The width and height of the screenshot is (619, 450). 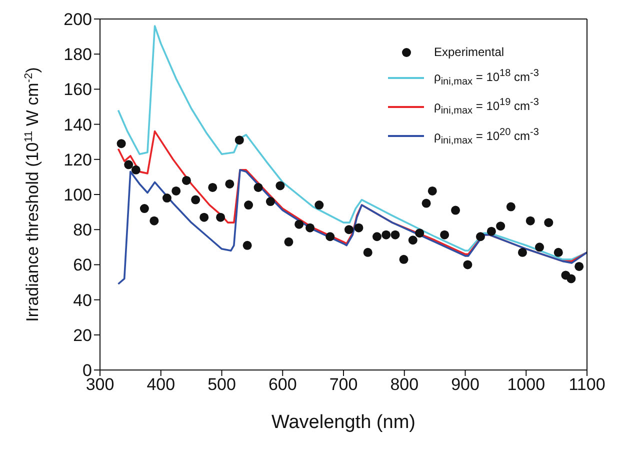 I want to click on x-tick-label: 900, so click(x=465, y=384).